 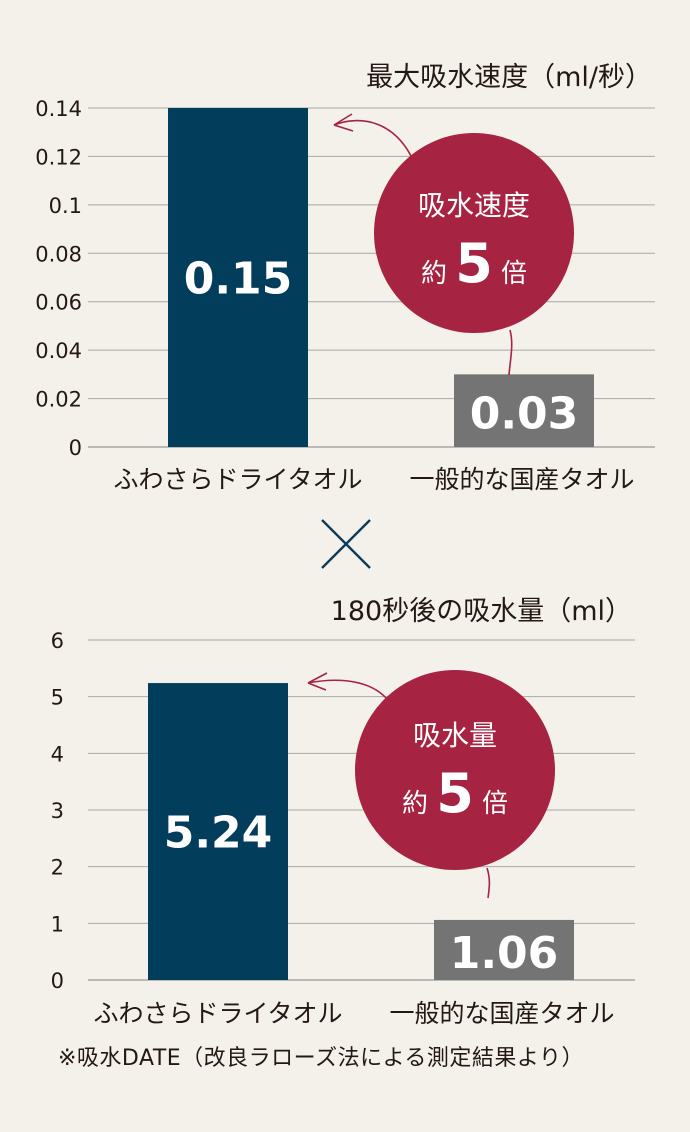 I want to click on bar-value-label: 0.03, so click(x=524, y=414).